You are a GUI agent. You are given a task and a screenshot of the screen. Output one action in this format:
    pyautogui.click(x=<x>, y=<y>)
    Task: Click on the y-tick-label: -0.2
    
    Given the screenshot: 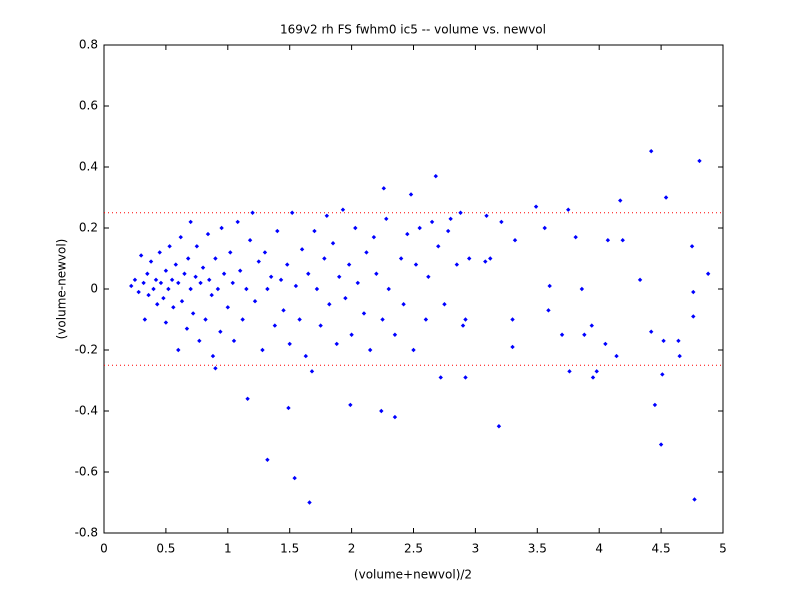 What is the action you would take?
    pyautogui.click(x=86, y=350)
    